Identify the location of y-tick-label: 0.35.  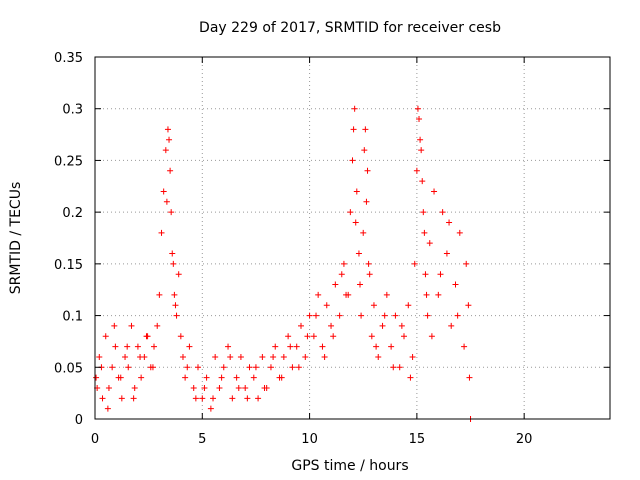
(68, 58).